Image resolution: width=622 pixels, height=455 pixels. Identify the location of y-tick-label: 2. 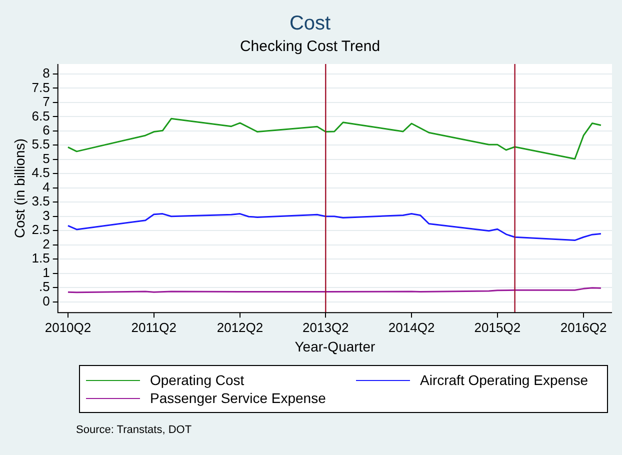
(46, 244).